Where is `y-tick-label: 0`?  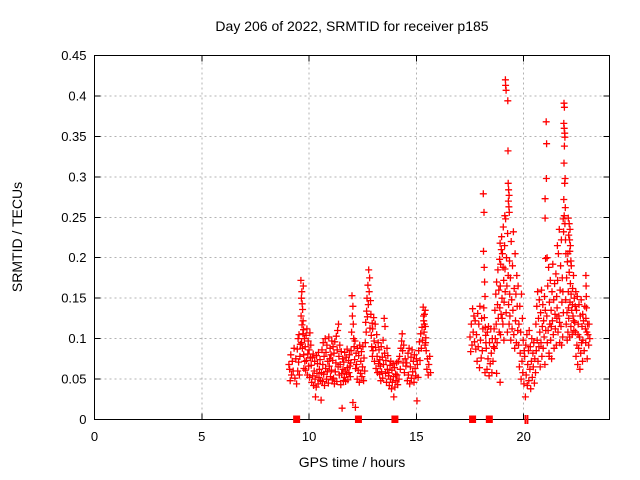
y-tick-label: 0 is located at coordinates (82, 419).